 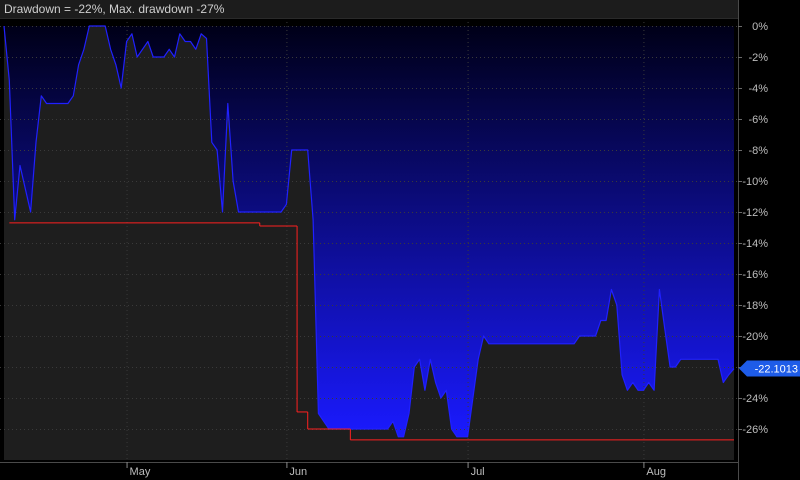 What do you see at coordinates (369, 9) in the screenshot?
I see `chart-header: Drawdown = -22%, Max. drawdown -27%` at bounding box center [369, 9].